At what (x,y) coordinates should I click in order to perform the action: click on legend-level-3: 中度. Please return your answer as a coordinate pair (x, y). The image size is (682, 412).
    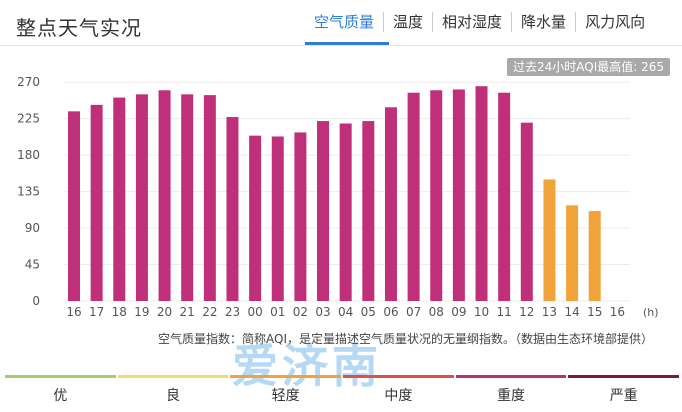
    Looking at the image, I should click on (398, 389).